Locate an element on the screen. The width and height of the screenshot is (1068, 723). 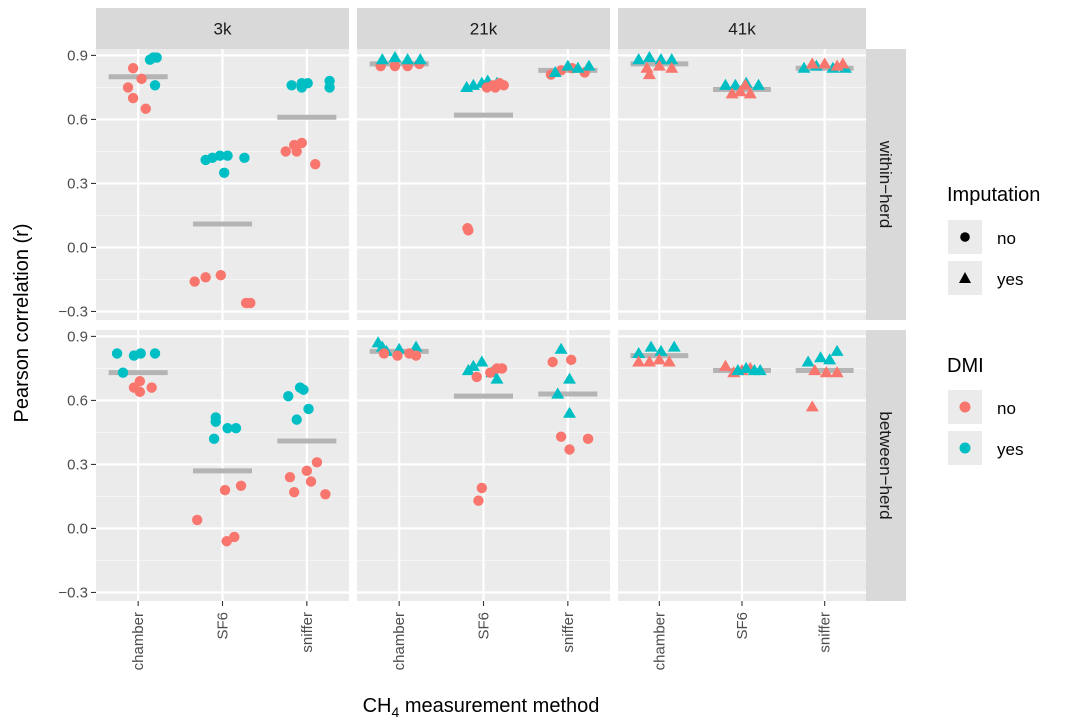
y-tick-label: 0.3 is located at coordinates (77, 183).